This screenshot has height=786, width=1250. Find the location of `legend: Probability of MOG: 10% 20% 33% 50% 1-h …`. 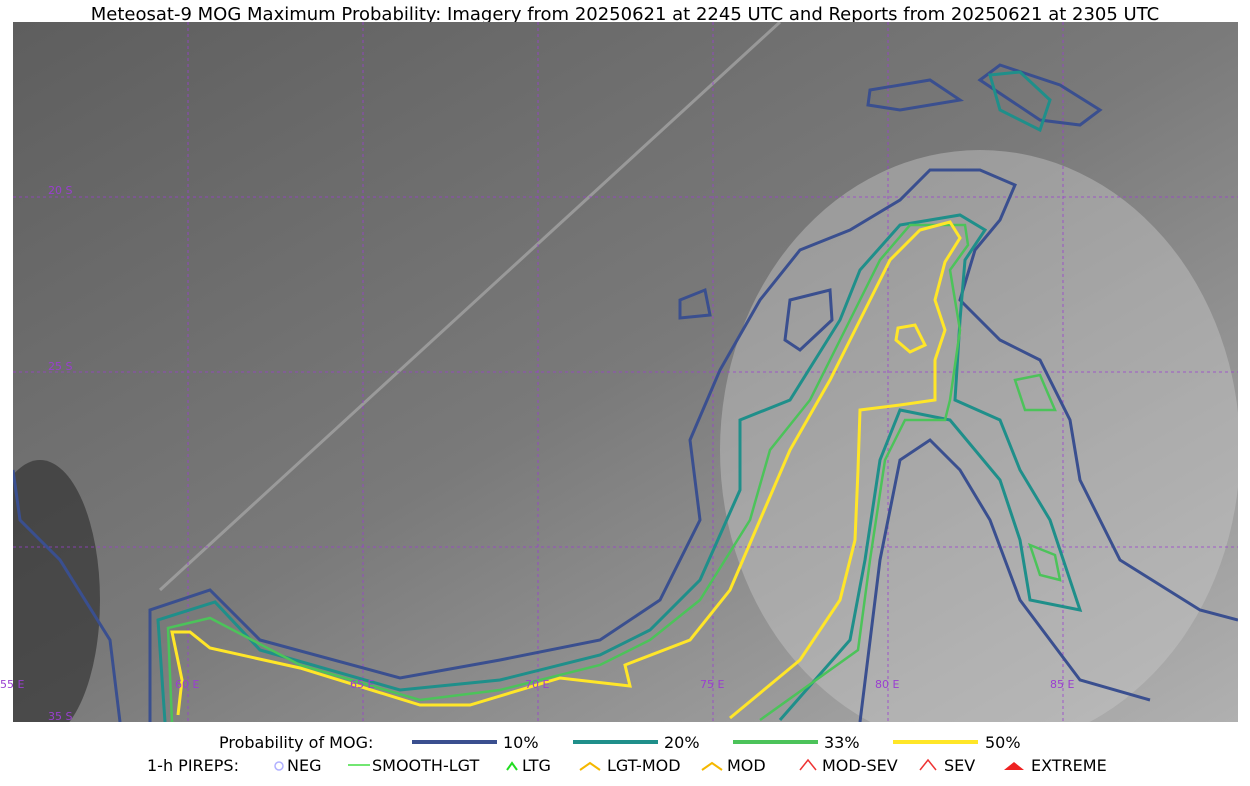

legend: Probability of MOG: 10% 20% 33% 50% 1-h … is located at coordinates (627, 754).